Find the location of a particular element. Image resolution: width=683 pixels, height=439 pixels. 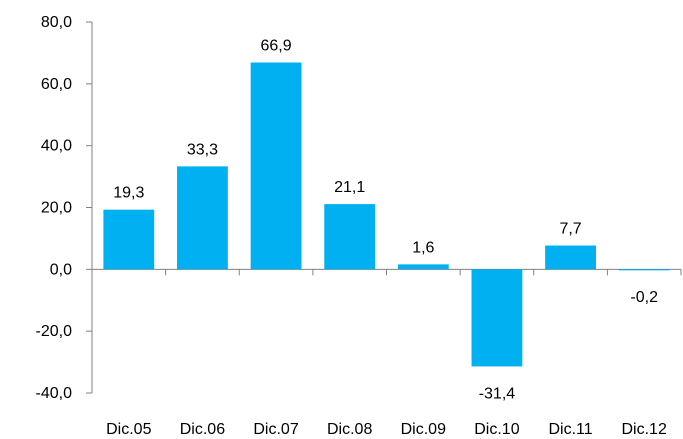

data-label: 19,3 is located at coordinates (128, 193).